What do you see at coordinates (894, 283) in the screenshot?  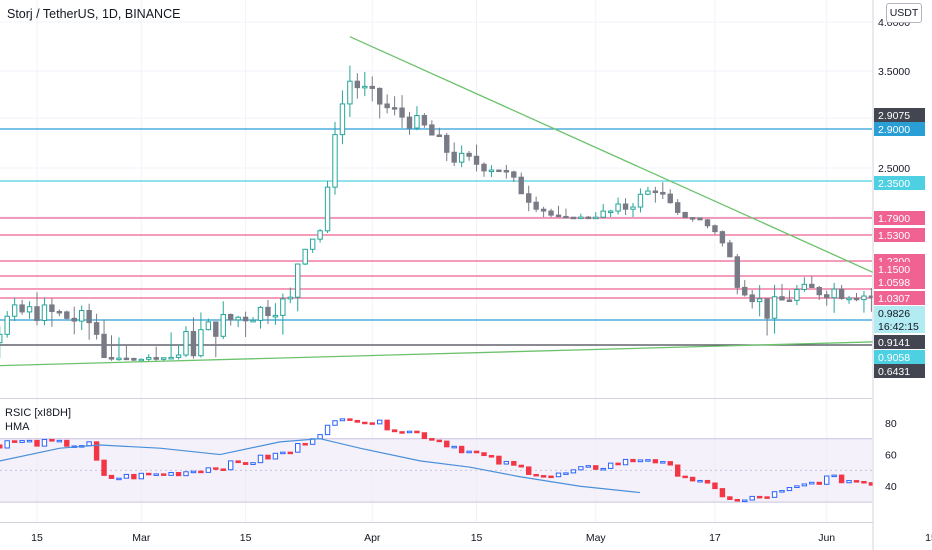 I see `price-badge-label: 1.0598` at bounding box center [894, 283].